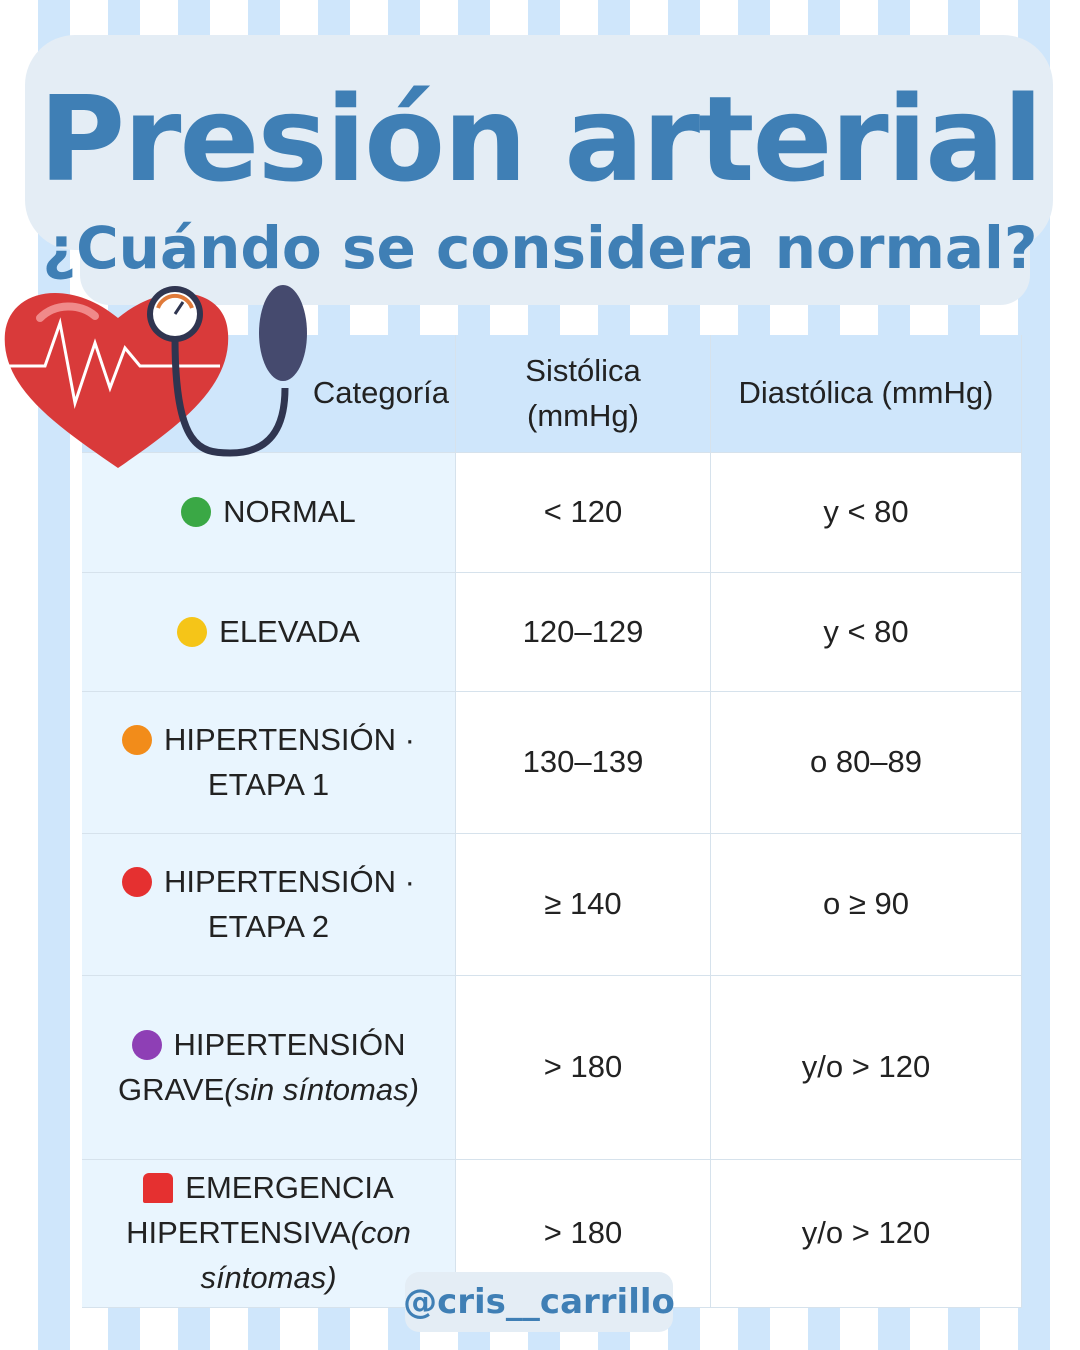  What do you see at coordinates (583, 763) in the screenshot?
I see `systolic-cell: 130–139` at bounding box center [583, 763].